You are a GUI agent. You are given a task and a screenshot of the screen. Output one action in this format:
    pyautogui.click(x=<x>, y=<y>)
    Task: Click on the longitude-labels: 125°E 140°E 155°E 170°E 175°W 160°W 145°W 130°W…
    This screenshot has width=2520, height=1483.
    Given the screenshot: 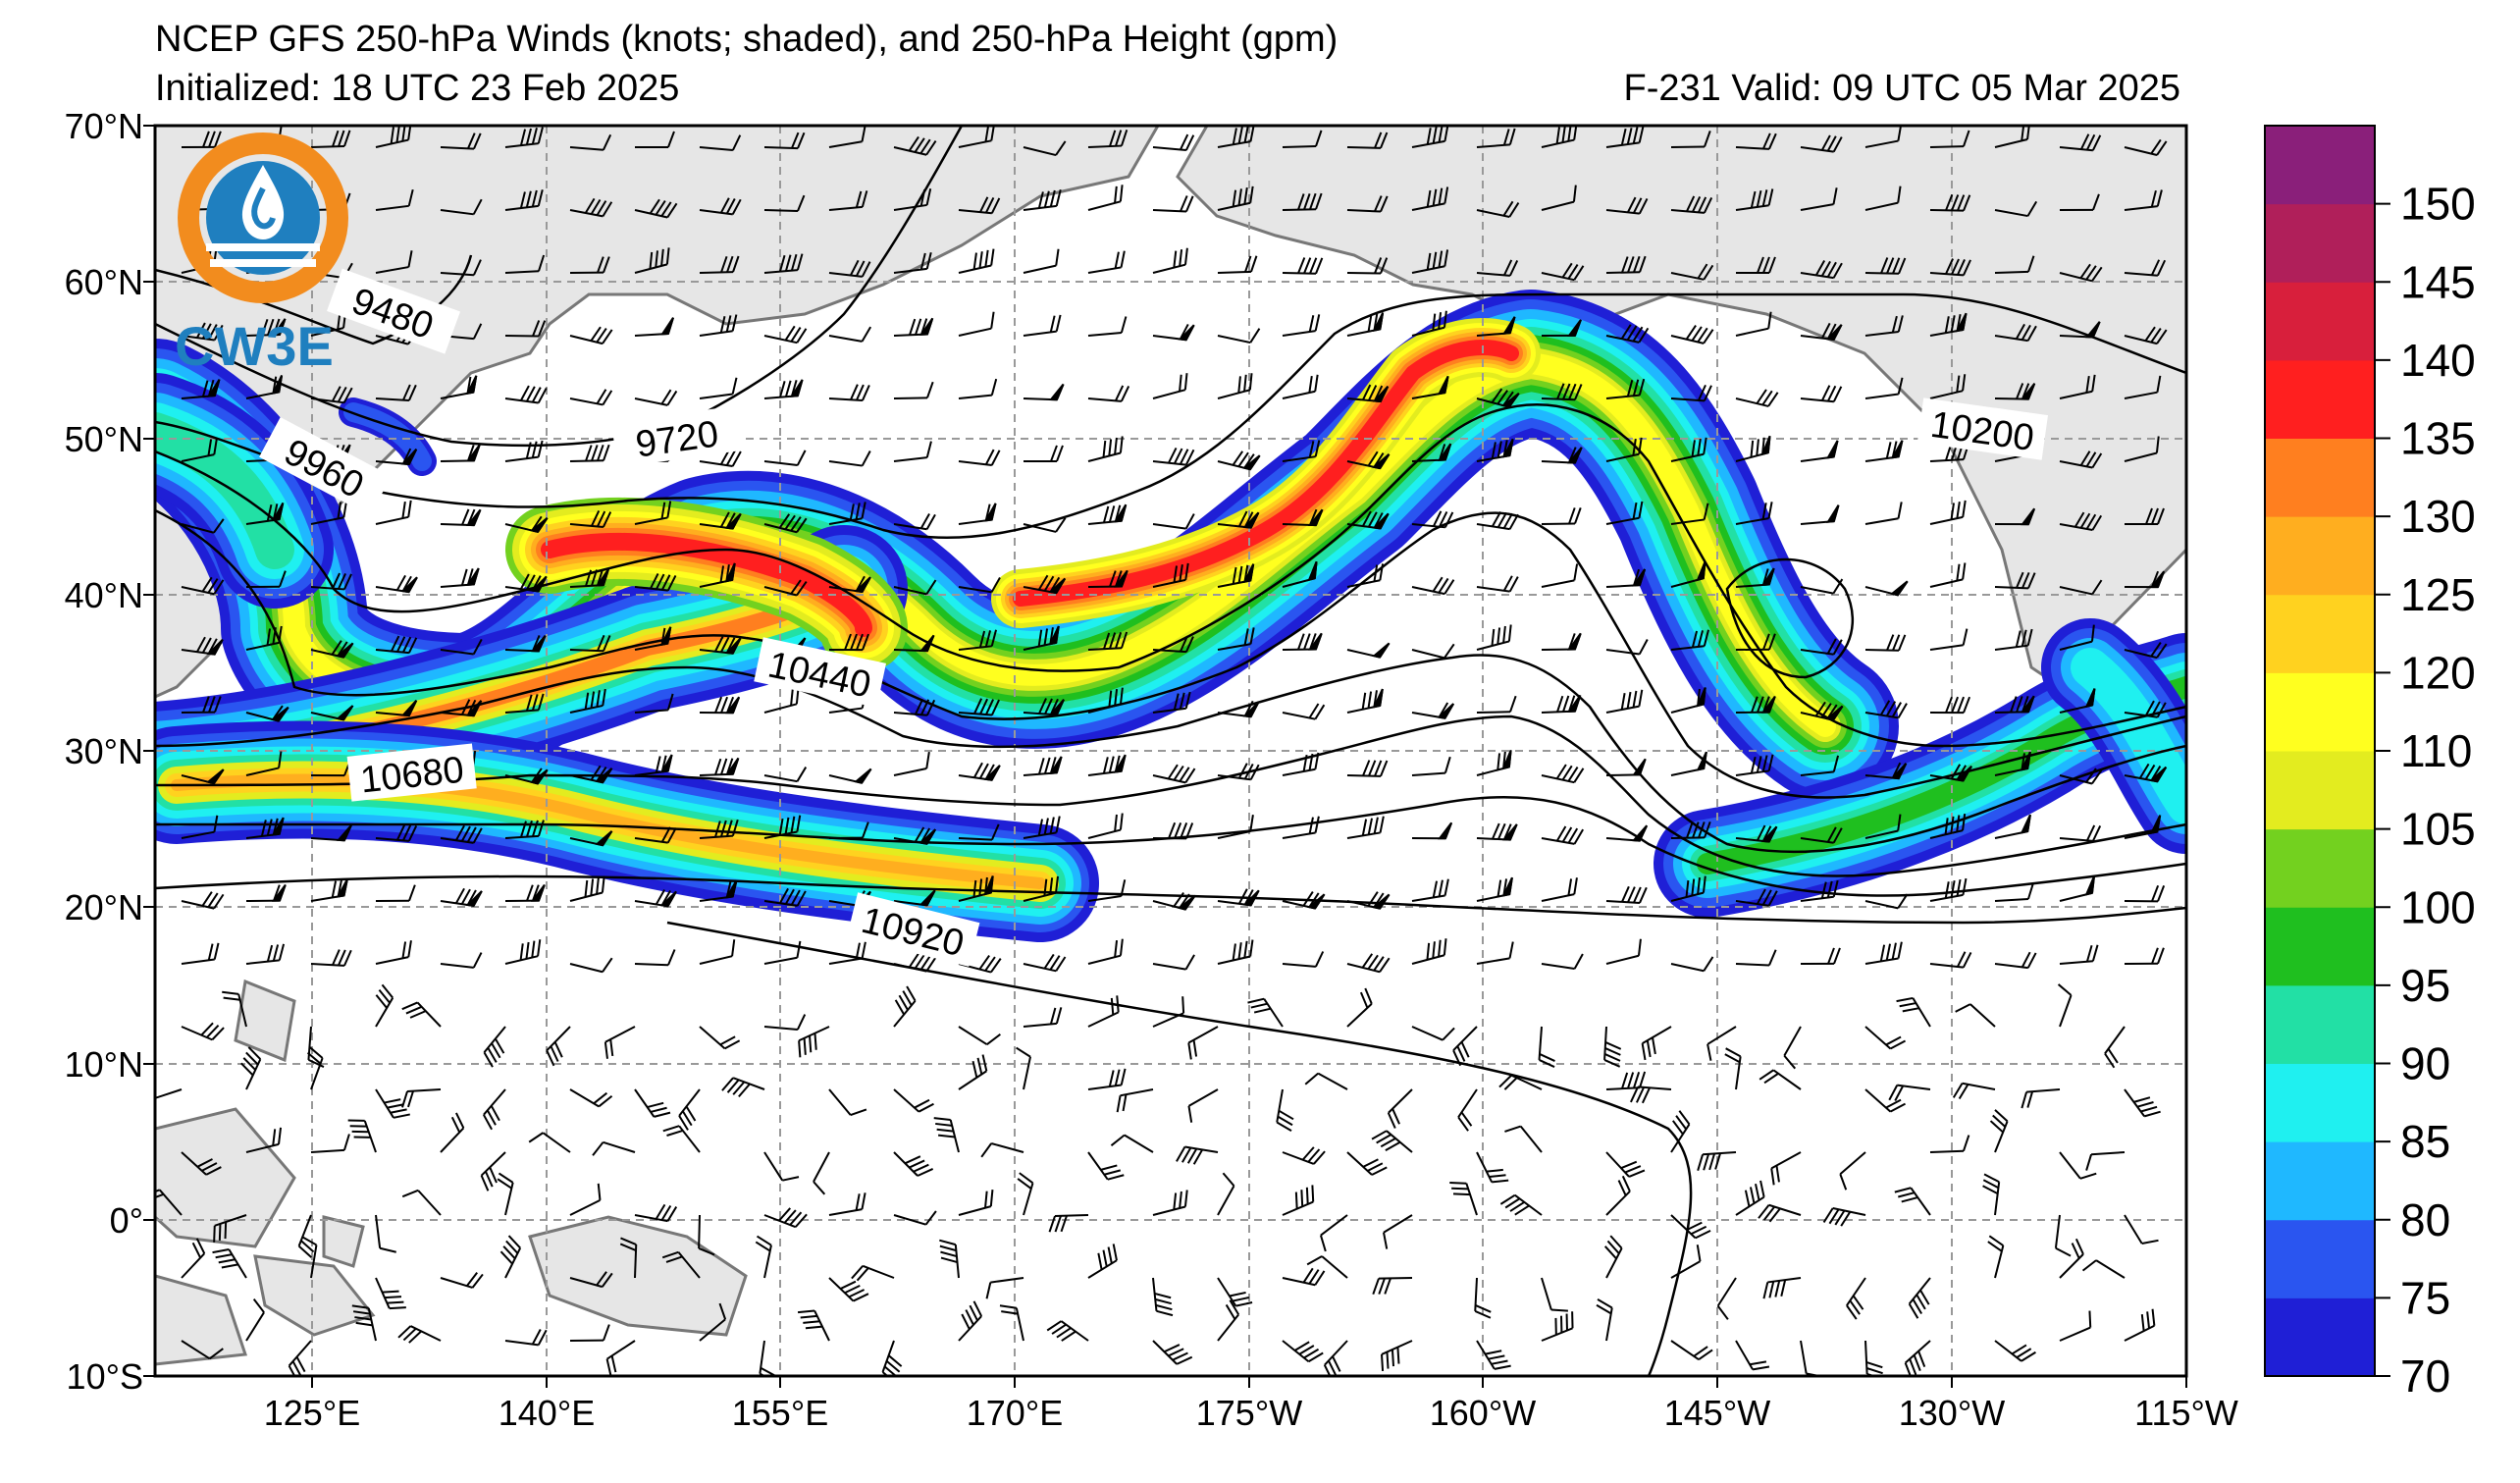 What is the action you would take?
    pyautogui.click(x=1251, y=1405)
    